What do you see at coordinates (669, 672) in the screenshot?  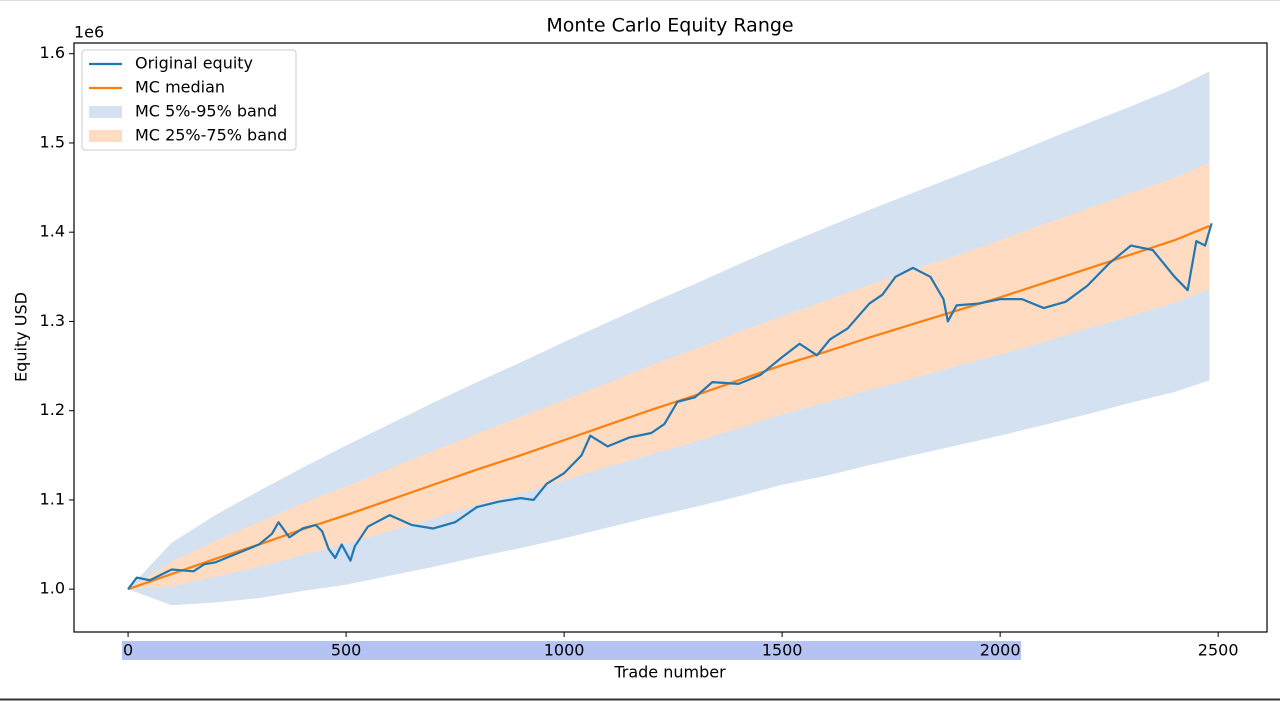 I see `x-axis-label: Trade number` at bounding box center [669, 672].